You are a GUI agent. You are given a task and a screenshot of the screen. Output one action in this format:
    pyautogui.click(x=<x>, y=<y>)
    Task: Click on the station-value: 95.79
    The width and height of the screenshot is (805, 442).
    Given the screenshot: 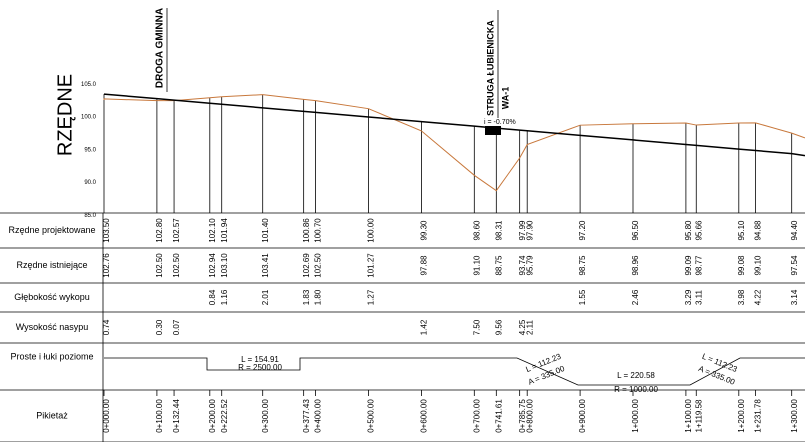 What is the action you would take?
    pyautogui.click(x=529, y=265)
    